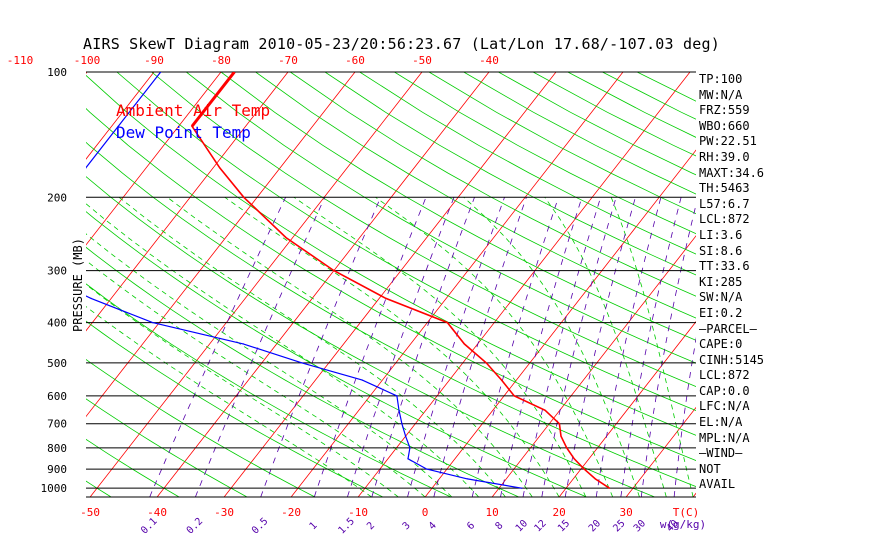 Image resolution: width=870 pixels, height=560 pixels. What do you see at coordinates (728, 328) in the screenshot?
I see `index-item: —PARCEL—` at bounding box center [728, 328].